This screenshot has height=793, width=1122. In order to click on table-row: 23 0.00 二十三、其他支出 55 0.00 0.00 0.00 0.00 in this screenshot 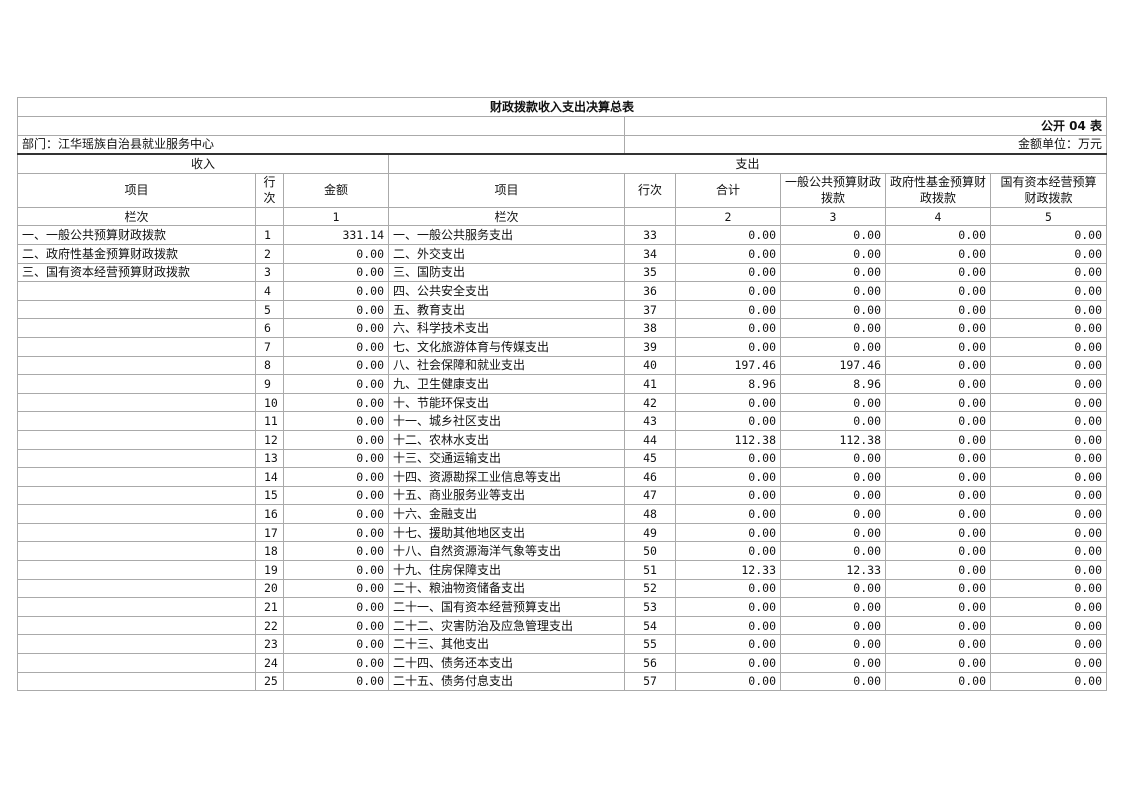, I will do `click(562, 644)`.